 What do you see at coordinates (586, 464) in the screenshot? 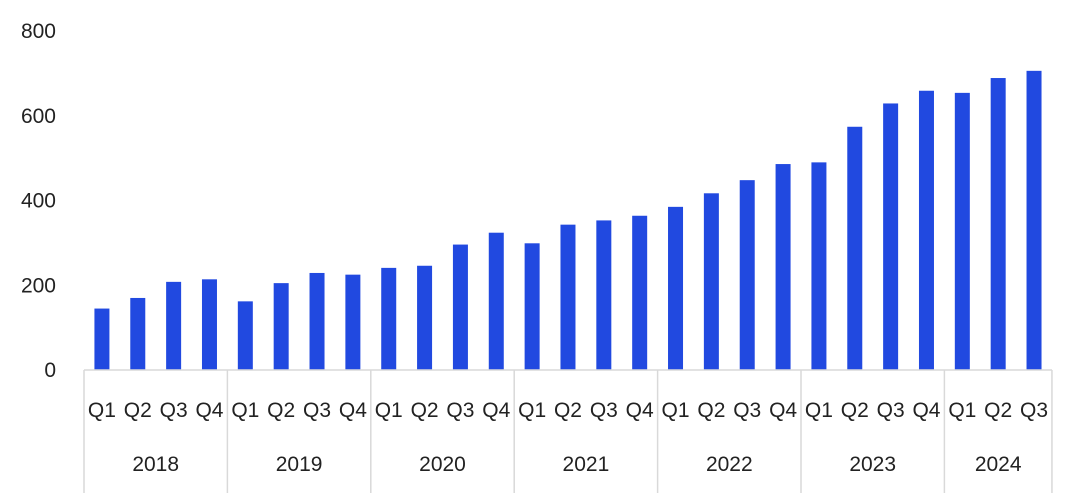
I see `year-label: 2021` at bounding box center [586, 464].